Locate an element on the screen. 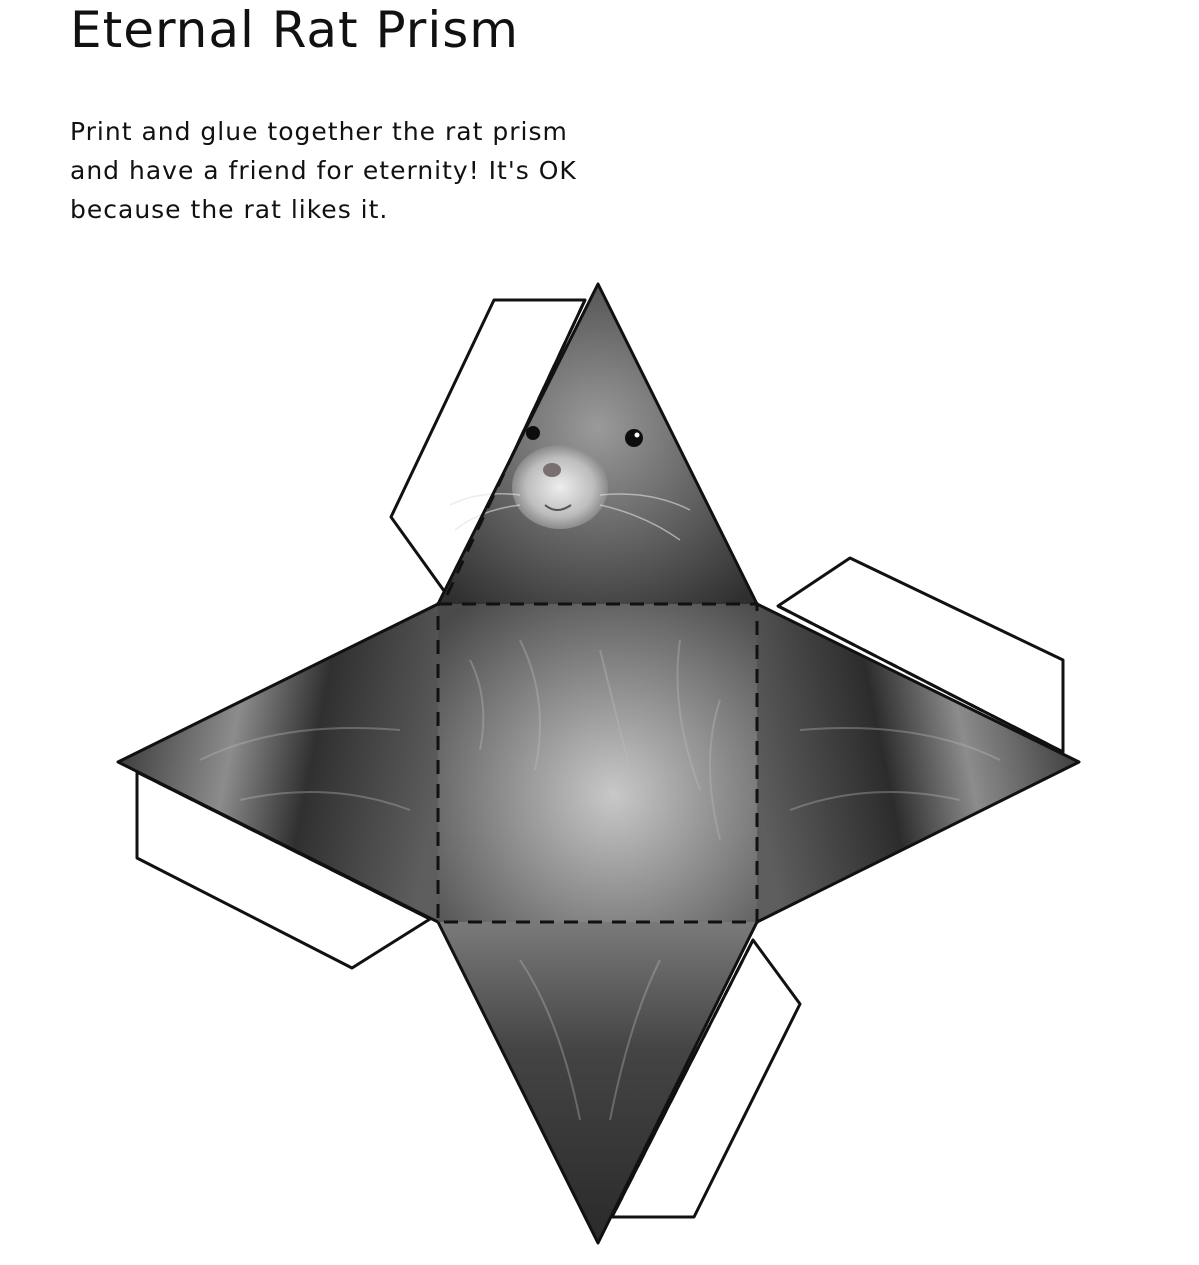 This screenshot has height=1265, width=1199. face-base is located at coordinates (597, 763).